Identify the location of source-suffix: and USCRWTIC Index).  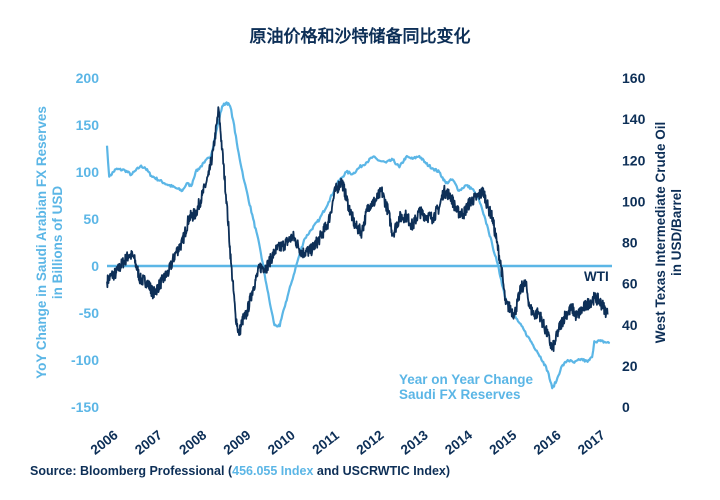
(382, 471).